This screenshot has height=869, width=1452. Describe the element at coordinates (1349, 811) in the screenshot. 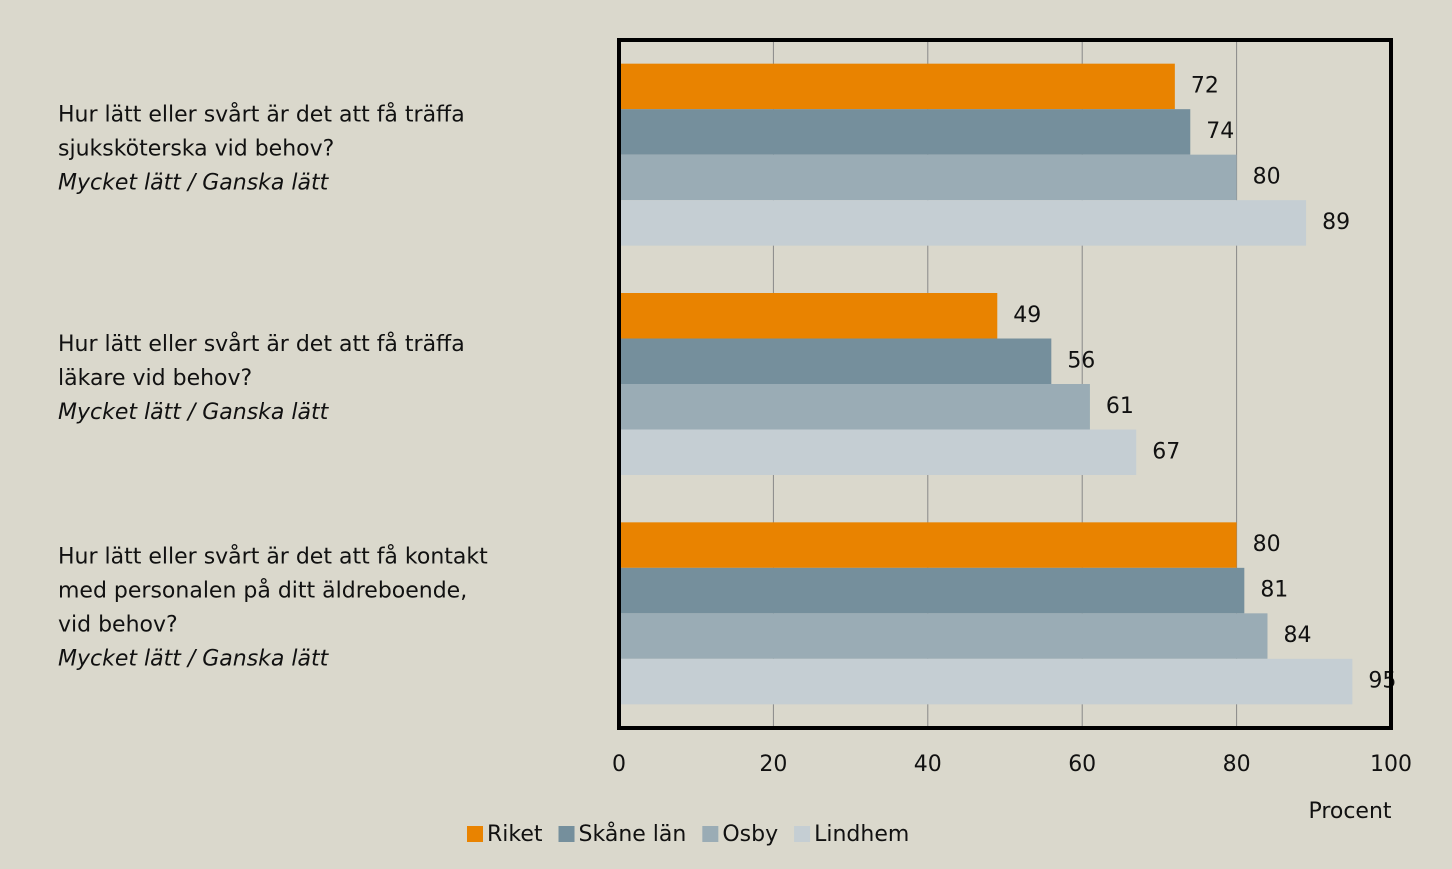

I see `x-axis-label: Procent` at that location.